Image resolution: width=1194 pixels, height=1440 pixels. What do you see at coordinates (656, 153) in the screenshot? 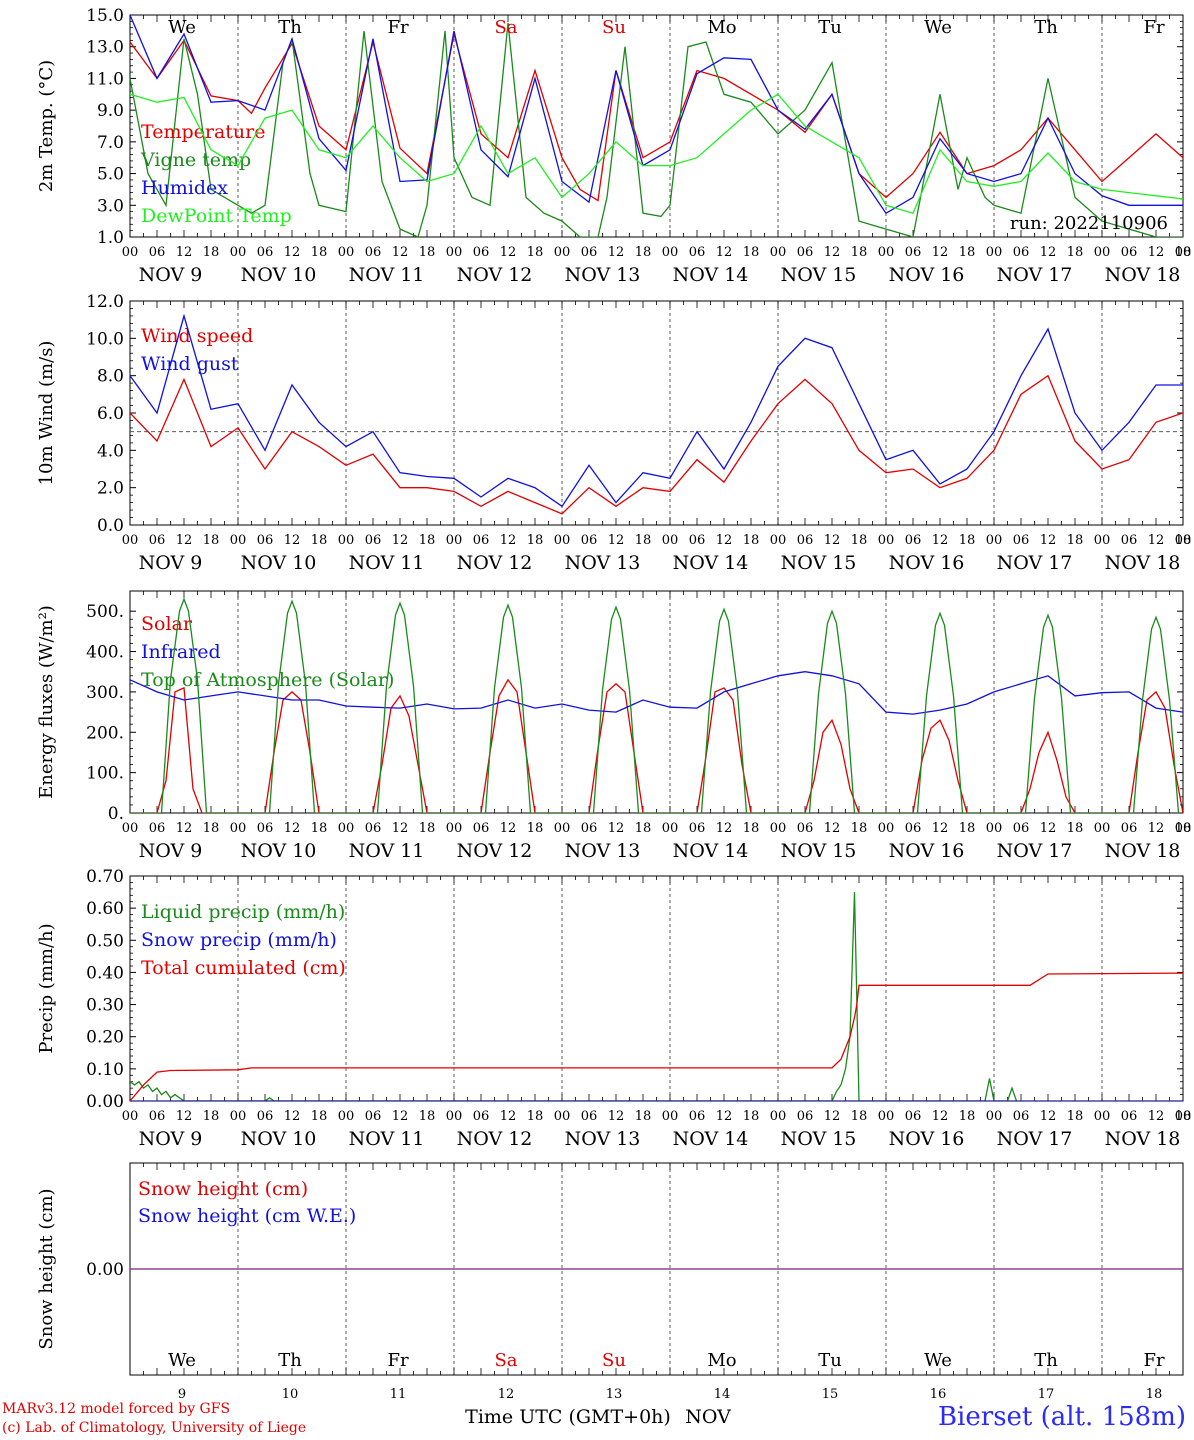
I see `series-line-dewpoint-temp` at bounding box center [656, 153].